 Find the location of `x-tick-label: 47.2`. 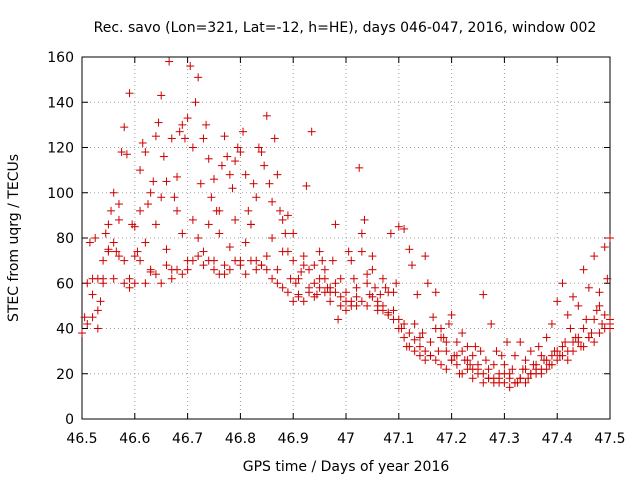

x-tick-label: 47.2 is located at coordinates (451, 439).